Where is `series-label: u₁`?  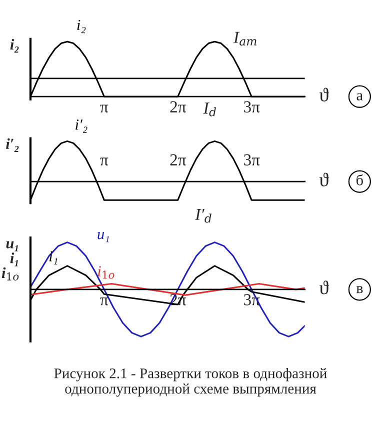
series-label: u₁ is located at coordinates (103, 237).